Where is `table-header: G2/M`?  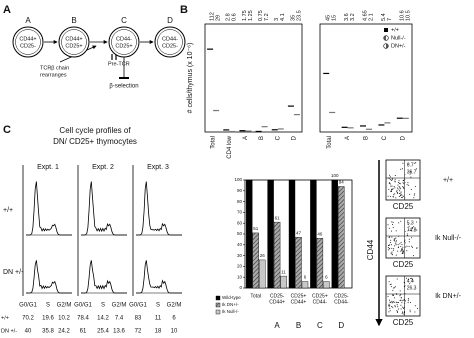
table-header: G2/M is located at coordinates (174, 306).